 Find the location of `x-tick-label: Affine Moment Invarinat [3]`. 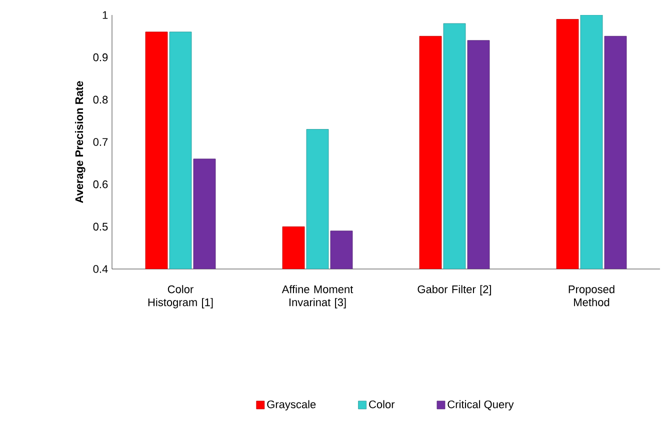

x-tick-label: Affine Moment Invarinat [3] is located at coordinates (318, 296).